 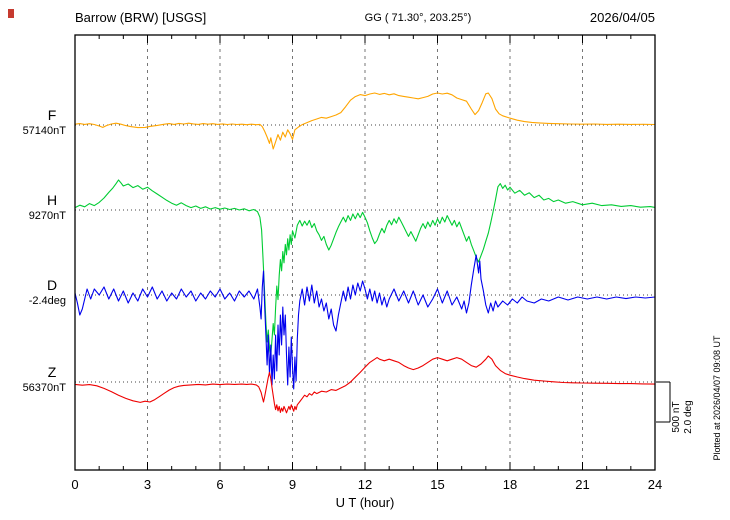 I want to click on plotted-at-note: Plotted at 2026/04/07 09:08 UT, so click(x=717, y=398).